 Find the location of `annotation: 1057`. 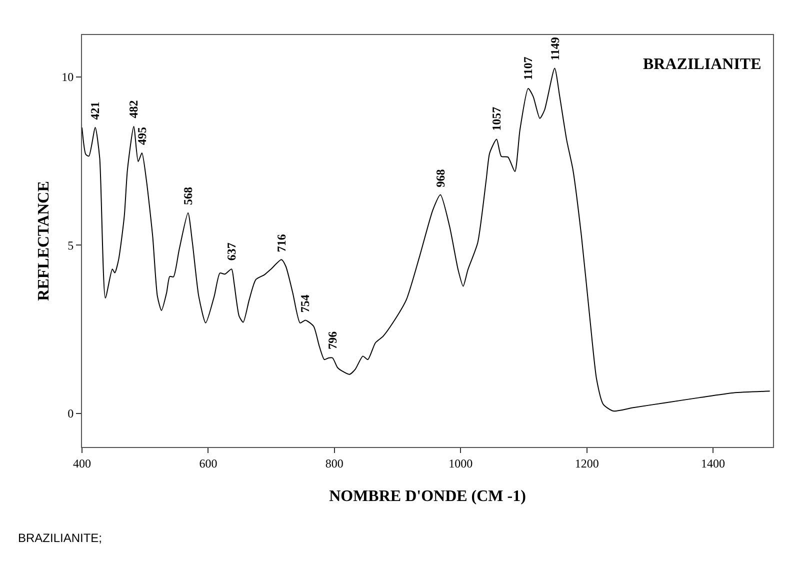

annotation: 1057 is located at coordinates (496, 118).